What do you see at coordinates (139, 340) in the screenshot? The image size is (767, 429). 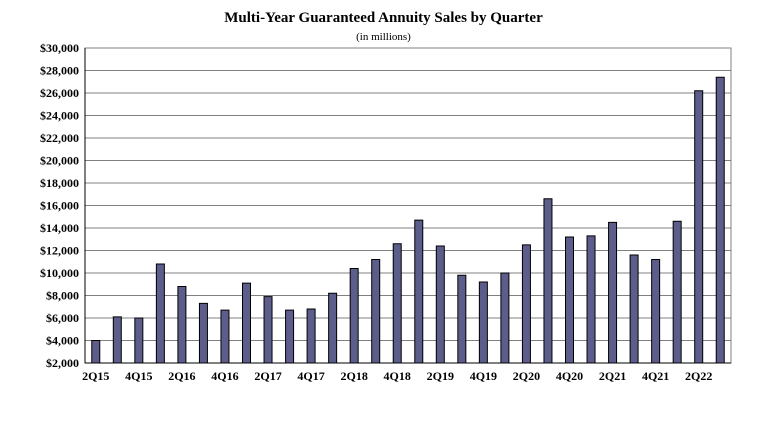 I see `bar-4Q15` at bounding box center [139, 340].